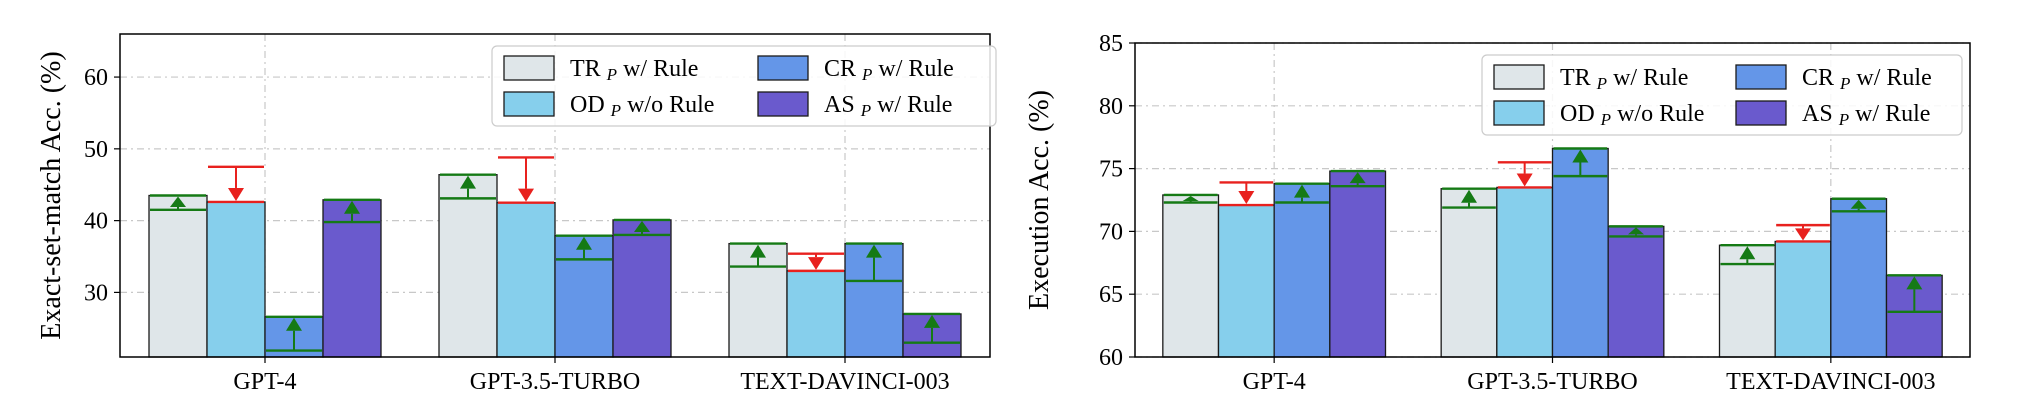 The width and height of the screenshot is (2020, 414). Describe the element at coordinates (96, 150) in the screenshot. I see `y-tick-label: 50` at that location.